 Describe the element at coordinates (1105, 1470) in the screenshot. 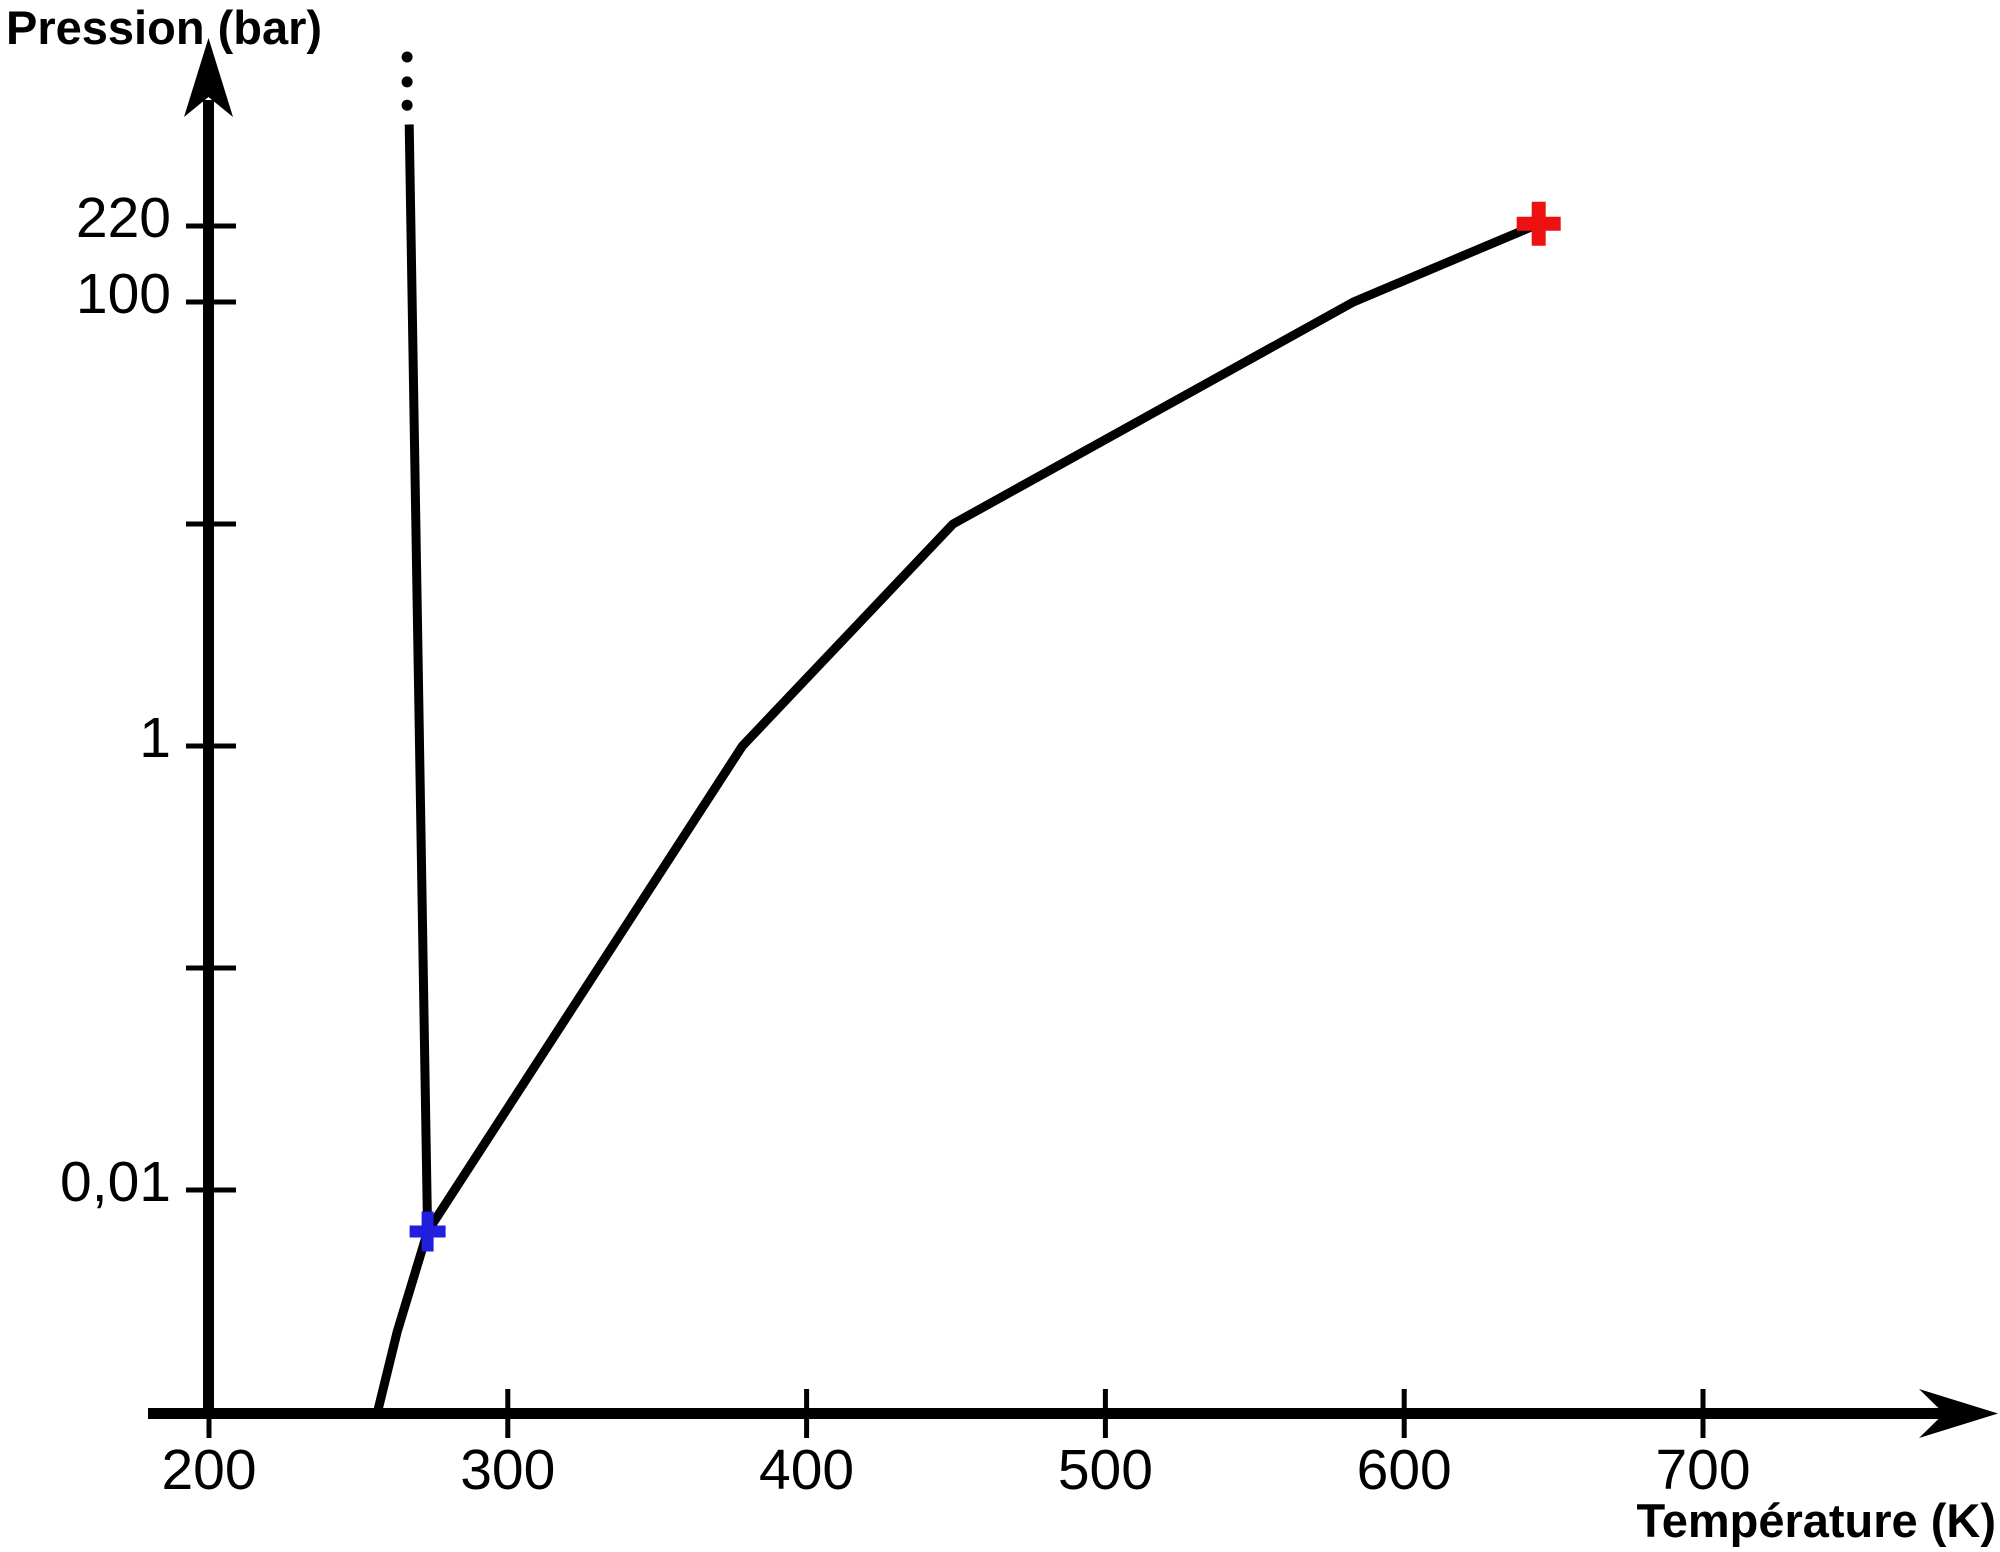

I see `x-tick-label: 500` at that location.